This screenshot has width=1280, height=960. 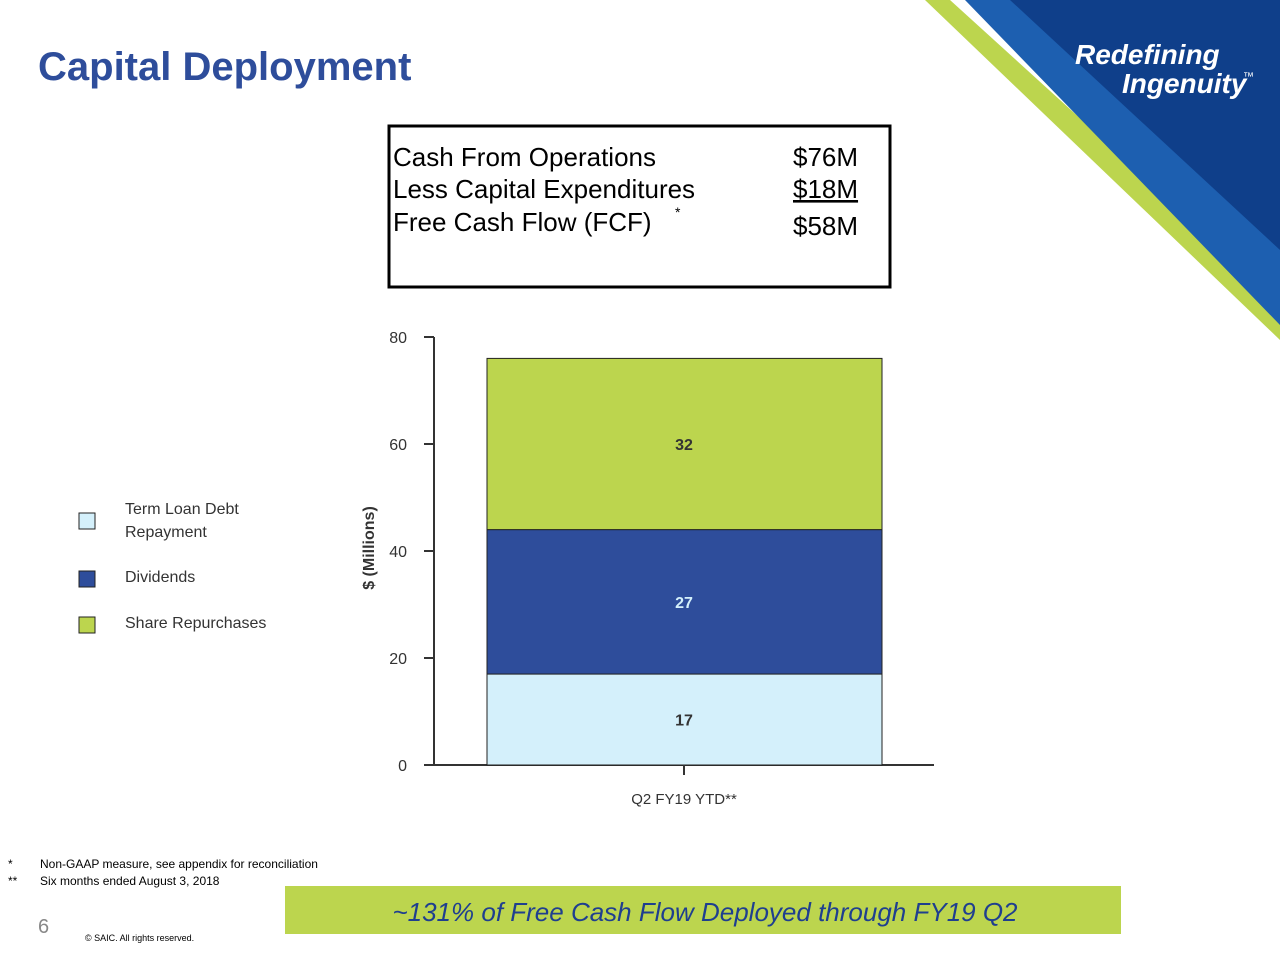 I want to click on footnote-text: Six months ended August 3, 2018, so click(x=130, y=881).